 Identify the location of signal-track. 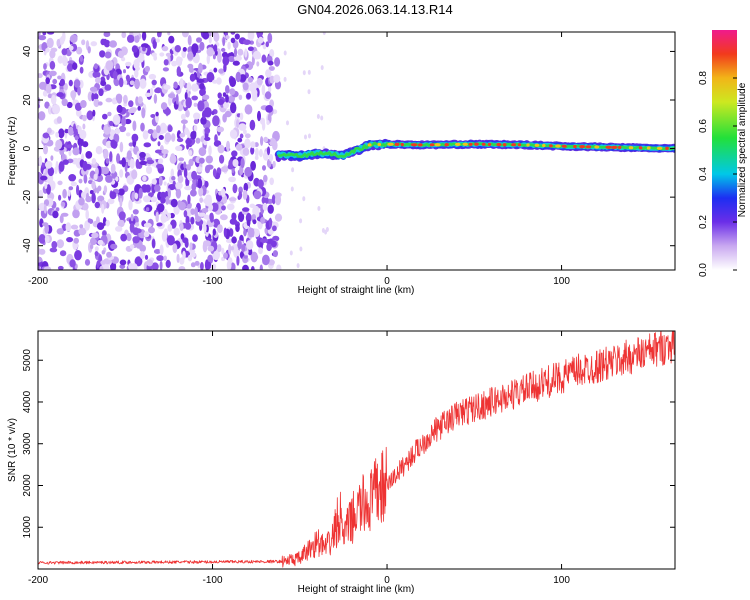
(474, 150).